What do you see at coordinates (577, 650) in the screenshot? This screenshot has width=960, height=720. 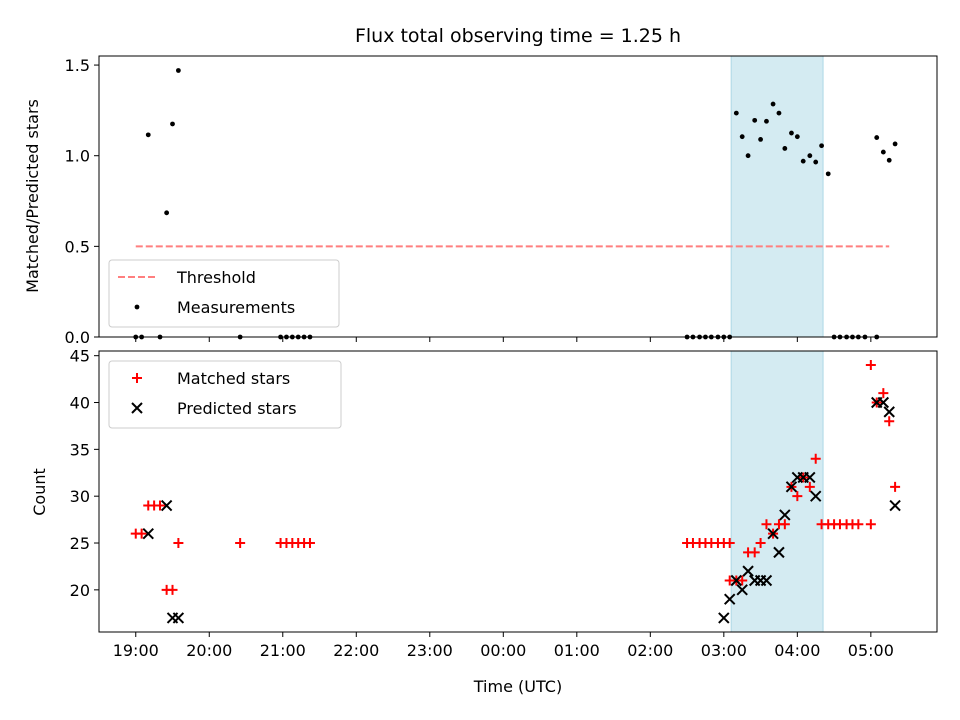 I see `x-tick-label: 01:00` at bounding box center [577, 650].